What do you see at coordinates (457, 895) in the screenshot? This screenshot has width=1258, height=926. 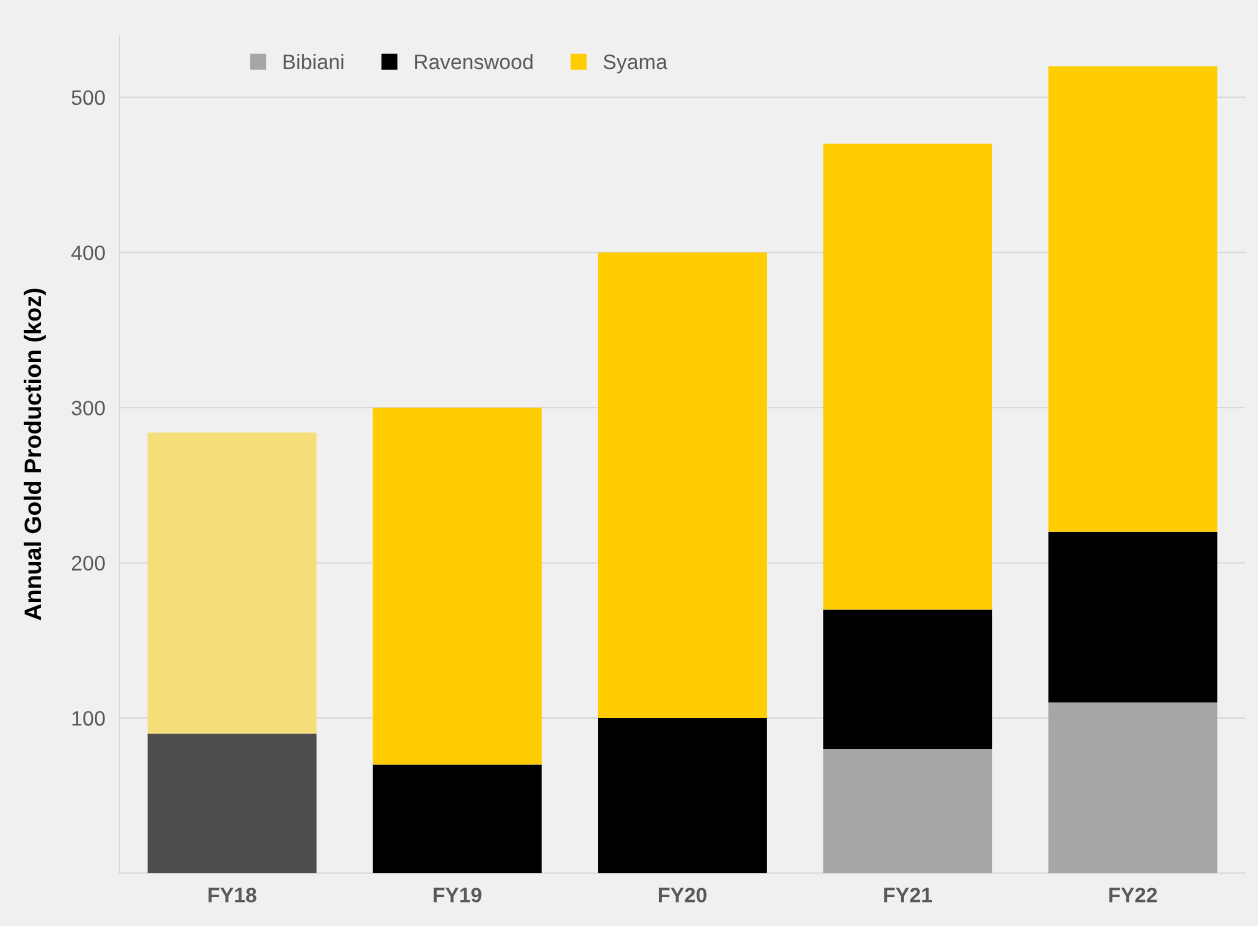 I see `x-tick-label: FY19` at bounding box center [457, 895].